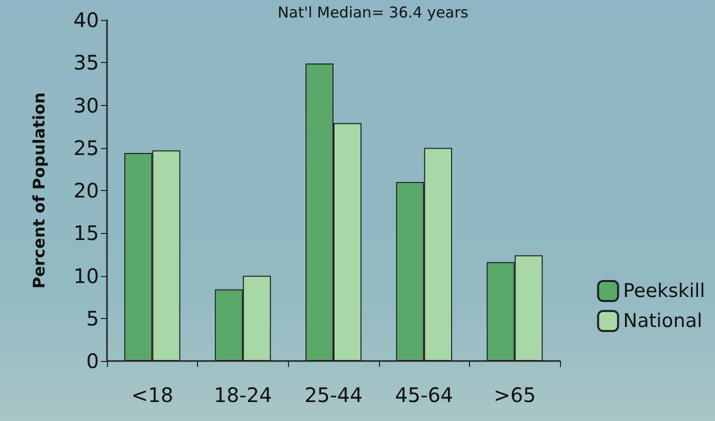  What do you see at coordinates (86, 276) in the screenshot?
I see `y-tick-label: 10` at bounding box center [86, 276].